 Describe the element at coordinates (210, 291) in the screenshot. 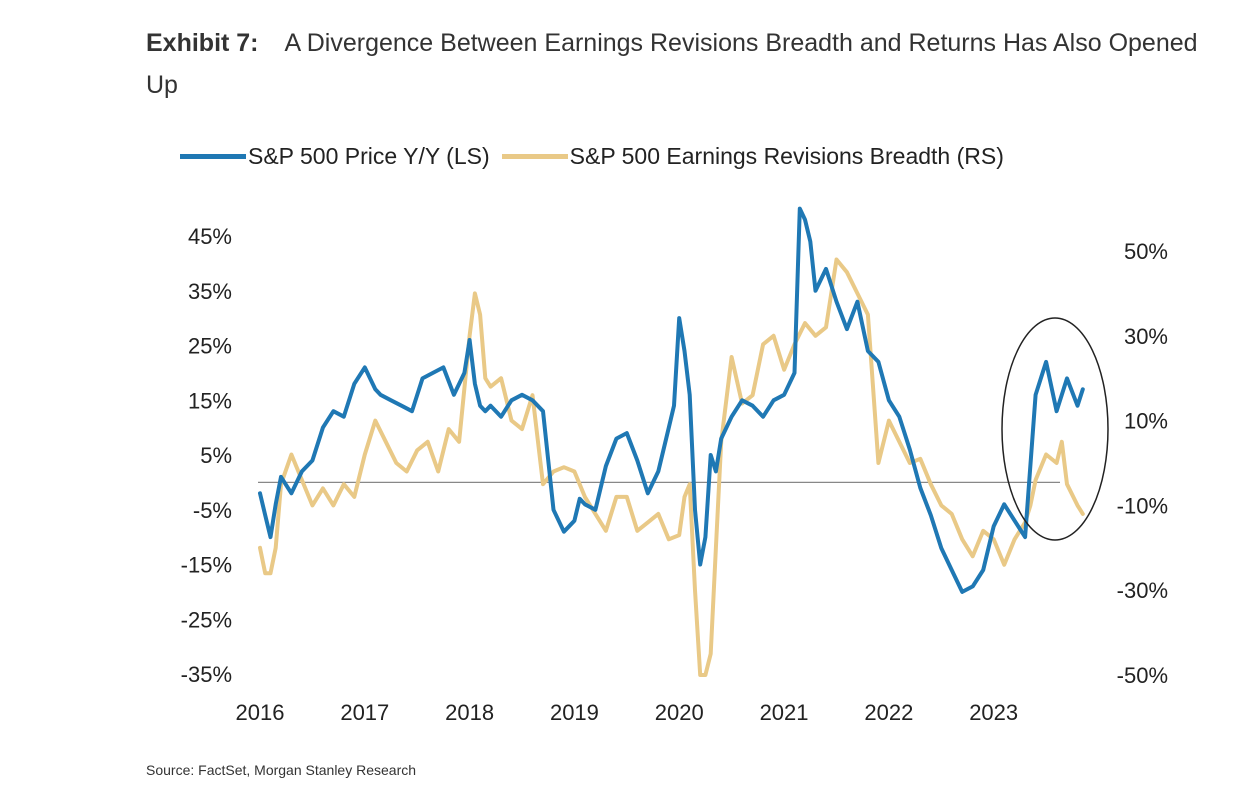

I see `y-left-tick-label: 35%` at that location.